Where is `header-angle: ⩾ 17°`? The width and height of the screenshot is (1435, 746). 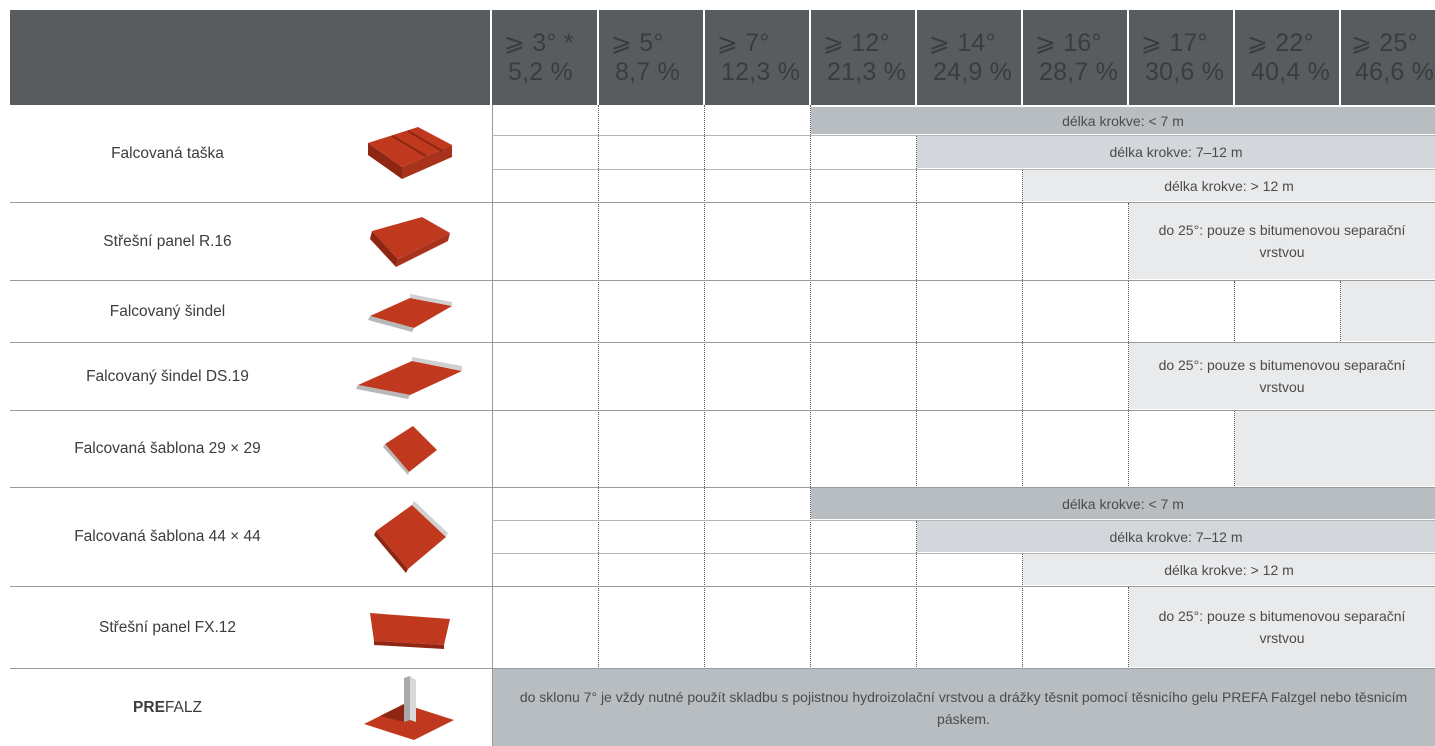 header-angle: ⩾ 17° is located at coordinates (1174, 42).